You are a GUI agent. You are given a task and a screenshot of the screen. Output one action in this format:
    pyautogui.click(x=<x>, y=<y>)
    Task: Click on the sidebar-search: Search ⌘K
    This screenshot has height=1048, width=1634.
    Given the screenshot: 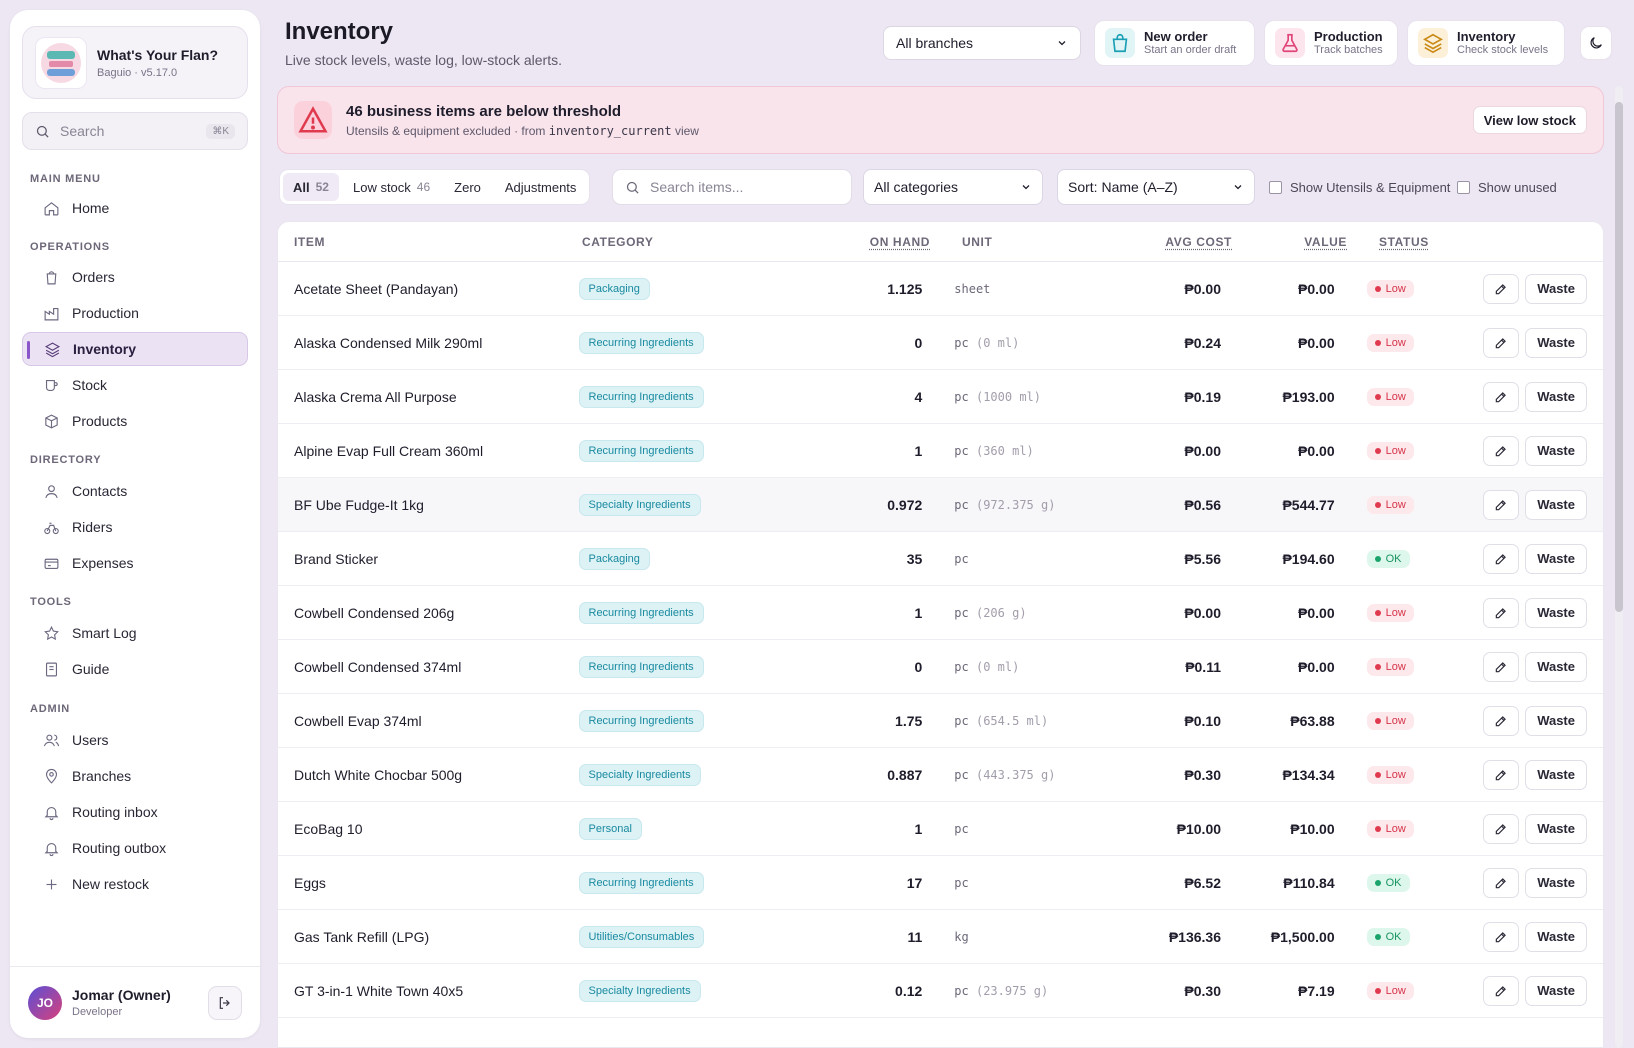 What is the action you would take?
    pyautogui.click(x=135, y=131)
    